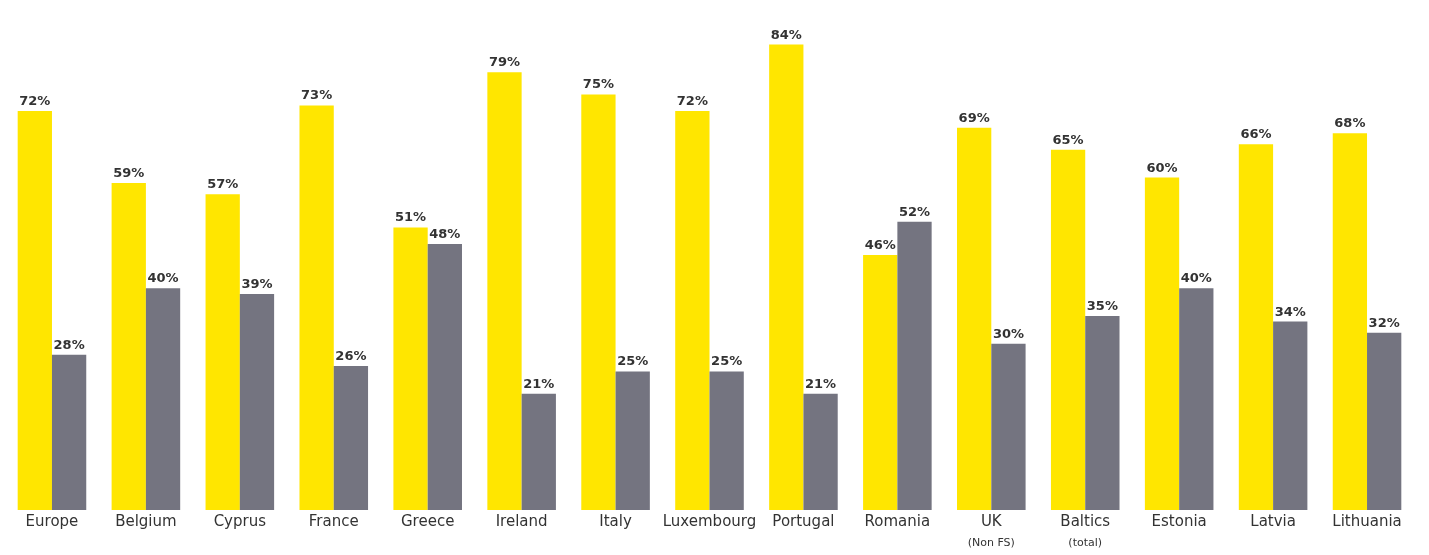 The image size is (1429, 555). Describe the element at coordinates (351, 355) in the screenshot. I see `data-label: 26%` at that location.